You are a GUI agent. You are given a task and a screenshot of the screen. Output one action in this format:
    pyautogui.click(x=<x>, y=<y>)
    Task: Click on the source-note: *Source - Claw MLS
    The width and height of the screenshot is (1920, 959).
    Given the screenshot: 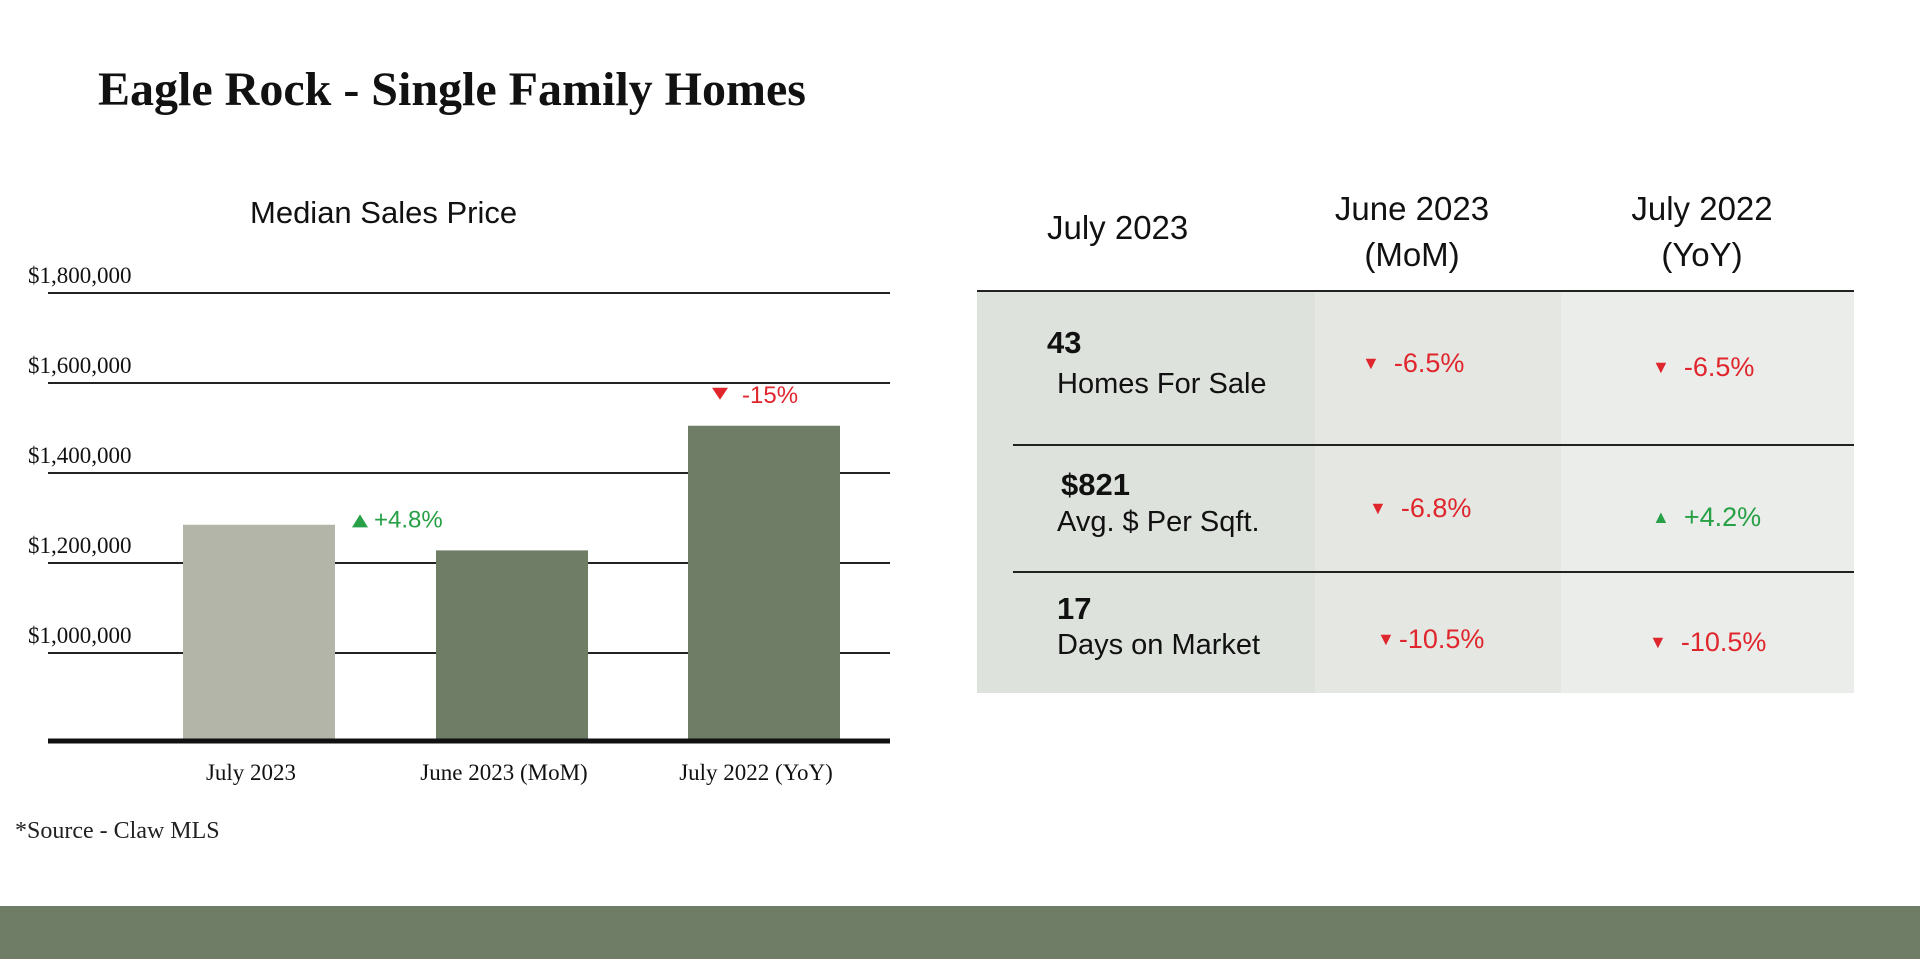 What is the action you would take?
    pyautogui.click(x=117, y=831)
    